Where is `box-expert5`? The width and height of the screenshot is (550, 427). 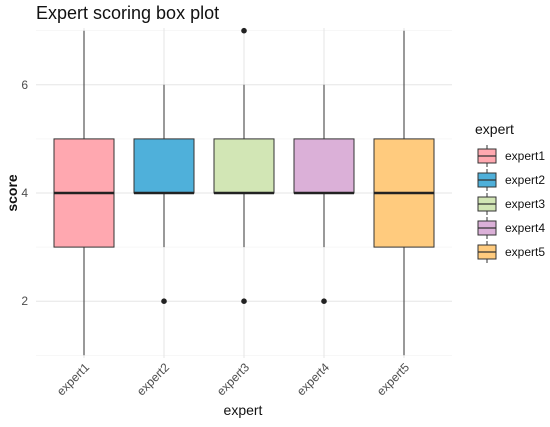 box-expert5 is located at coordinates (404, 193).